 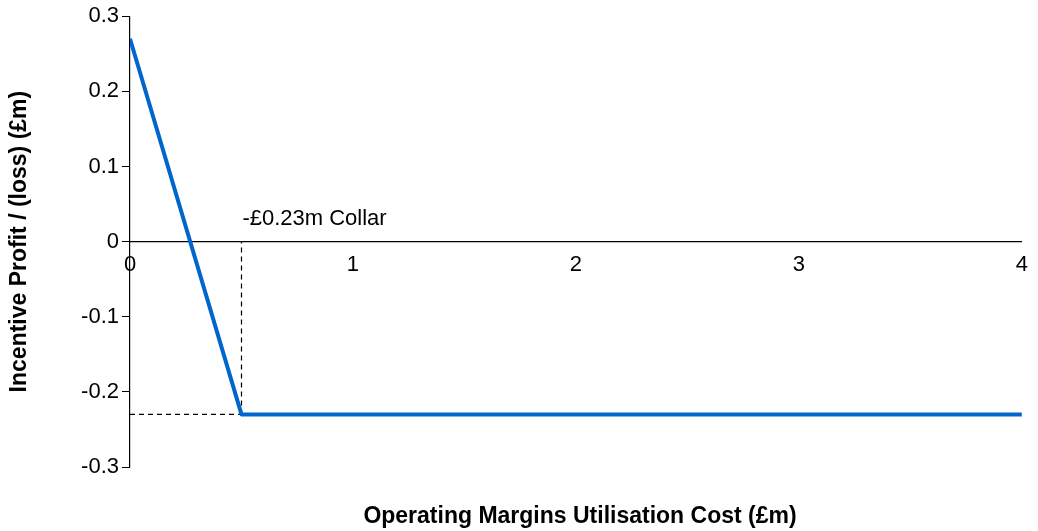 What do you see at coordinates (314, 217) in the screenshot?
I see `annotation: -£0.23m Collar` at bounding box center [314, 217].